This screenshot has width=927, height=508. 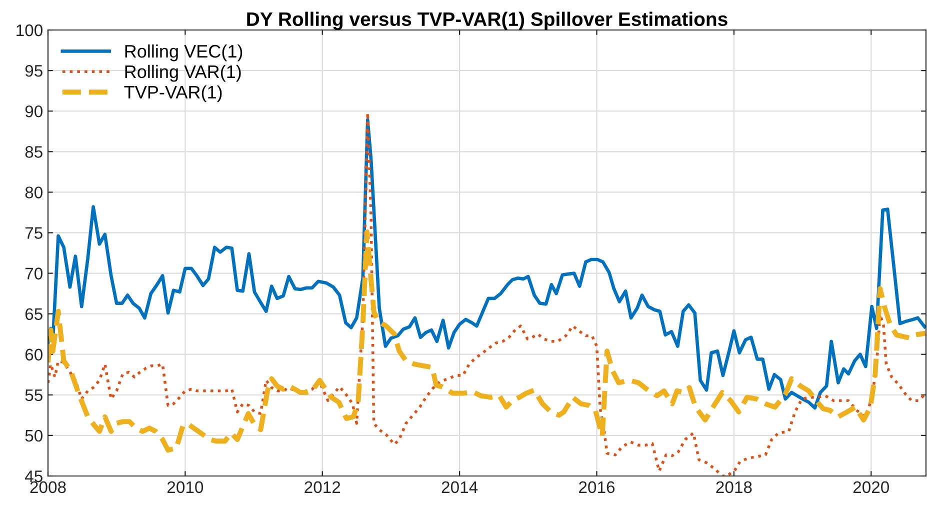 I want to click on y-tick-label: 75, so click(x=33, y=233).